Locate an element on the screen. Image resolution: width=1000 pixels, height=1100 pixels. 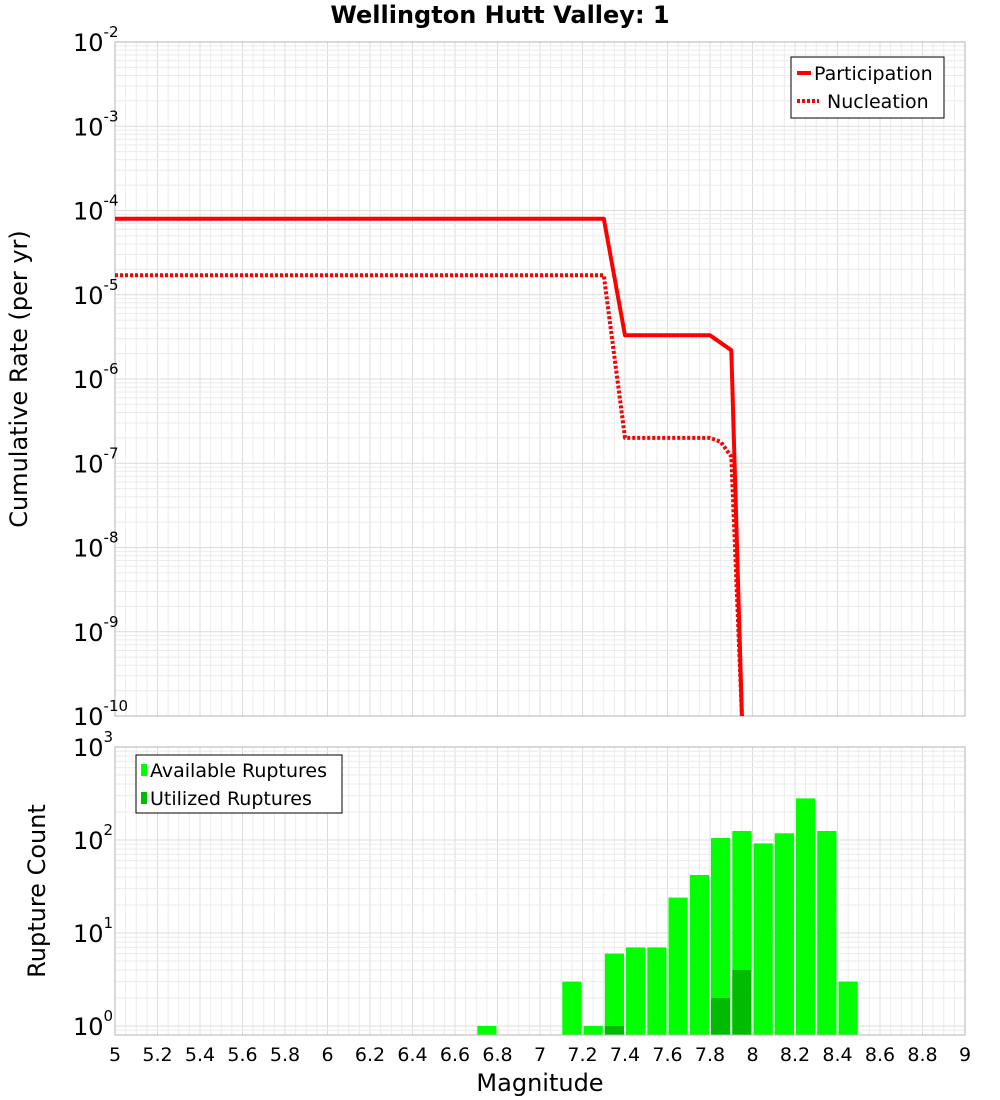
top-y-tick-exponent: -4 is located at coordinates (111, 201).